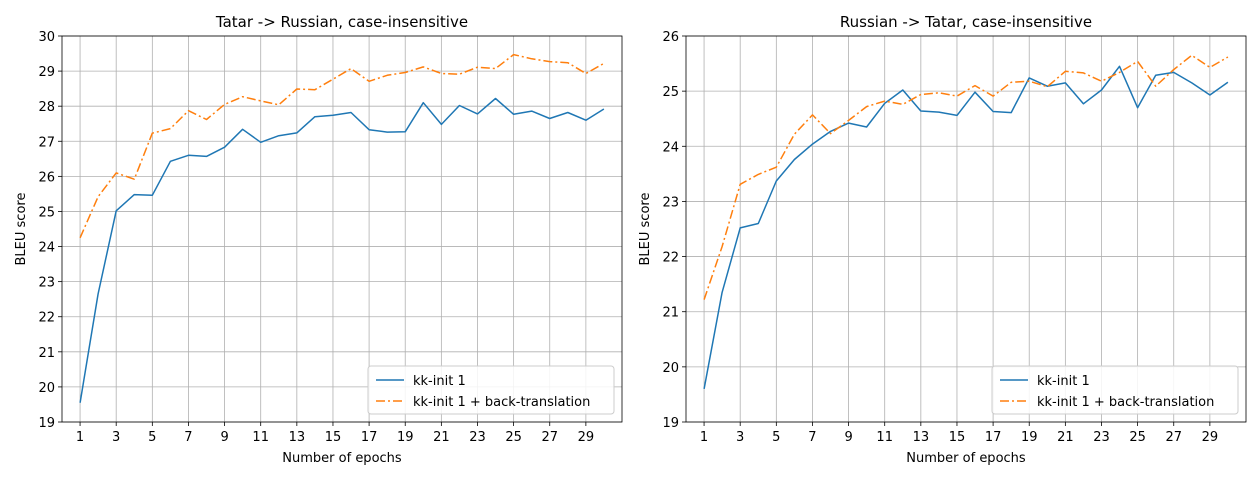 The image size is (1253, 484). I want to click on x-tick-label: 23, so click(477, 437).